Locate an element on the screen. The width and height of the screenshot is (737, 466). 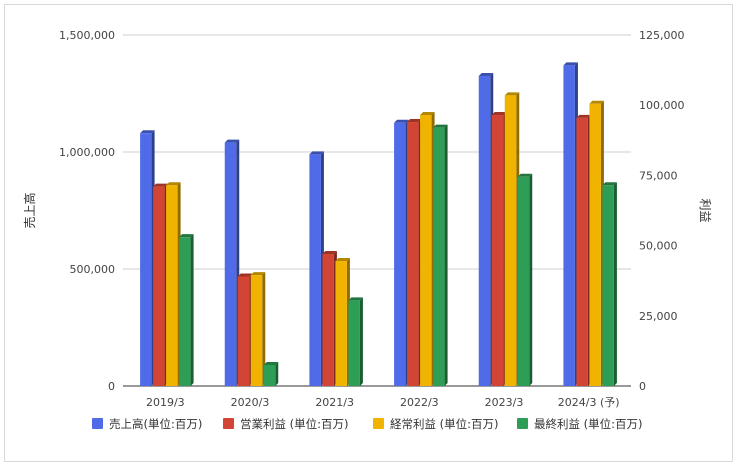
x-tick-label: 2021/3 is located at coordinates (334, 402).